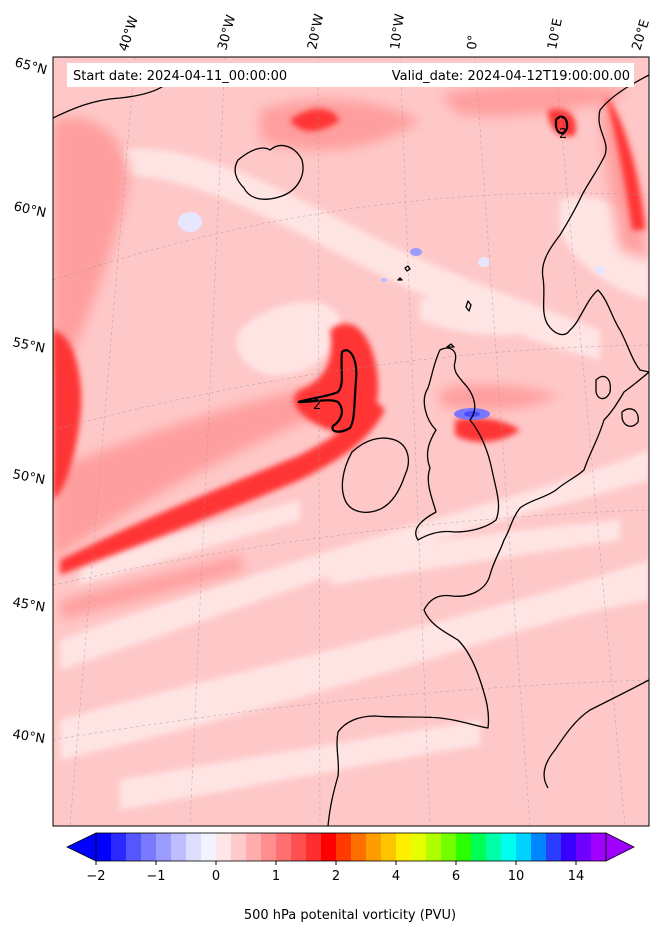  What do you see at coordinates (28, 737) in the screenshot?
I see `lat-label: 40°N` at bounding box center [28, 737].